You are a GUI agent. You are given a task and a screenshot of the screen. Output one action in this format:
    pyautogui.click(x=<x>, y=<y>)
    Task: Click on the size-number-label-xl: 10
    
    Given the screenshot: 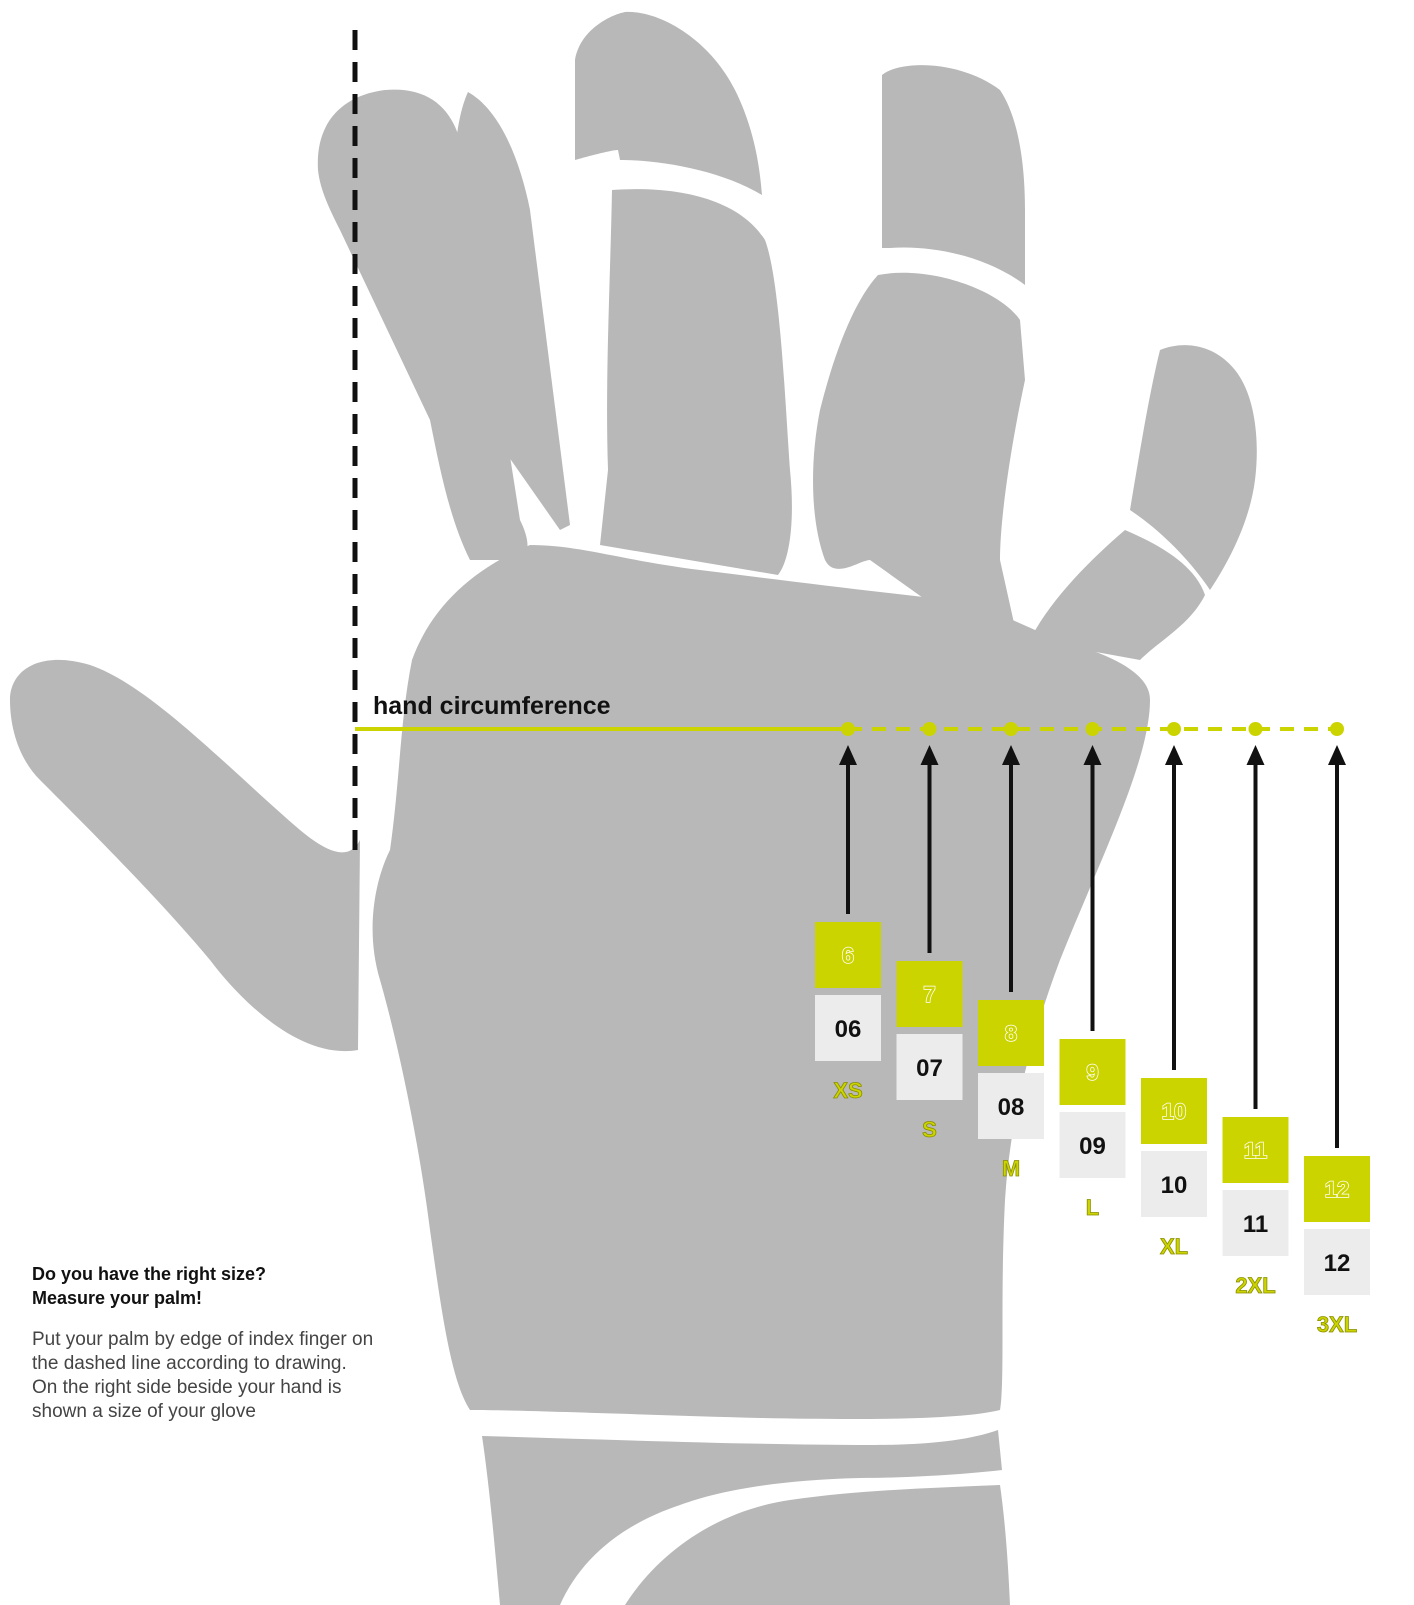 What is the action you would take?
    pyautogui.click(x=1174, y=1111)
    